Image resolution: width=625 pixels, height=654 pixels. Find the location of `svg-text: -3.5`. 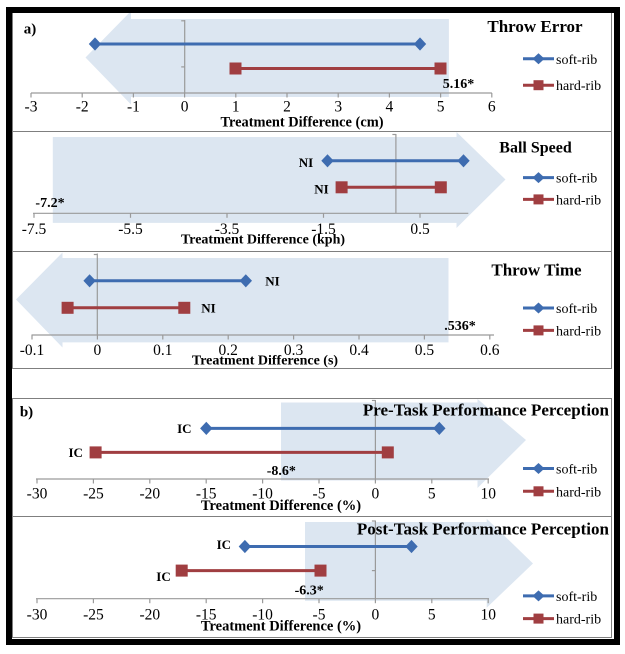

svg-text: -3.5 is located at coordinates (227, 229).